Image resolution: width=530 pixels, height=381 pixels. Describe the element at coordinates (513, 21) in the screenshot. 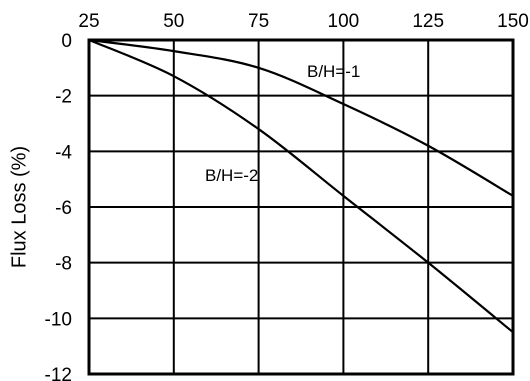

I see `x-tick-label: 150` at that location.